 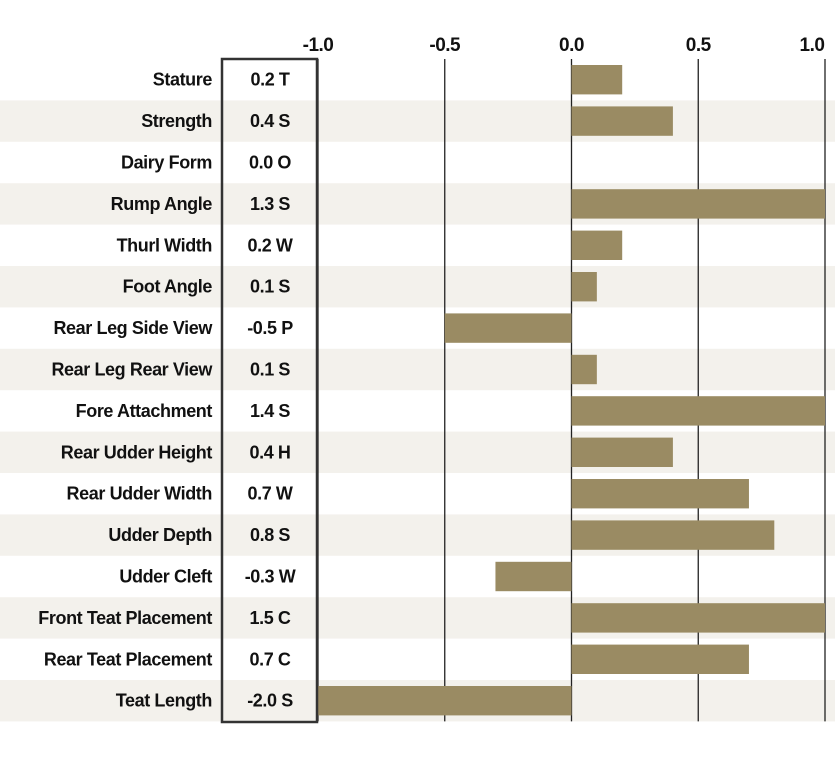 What do you see at coordinates (269, 494) in the screenshot?
I see `value-label: 0.7 W` at bounding box center [269, 494].